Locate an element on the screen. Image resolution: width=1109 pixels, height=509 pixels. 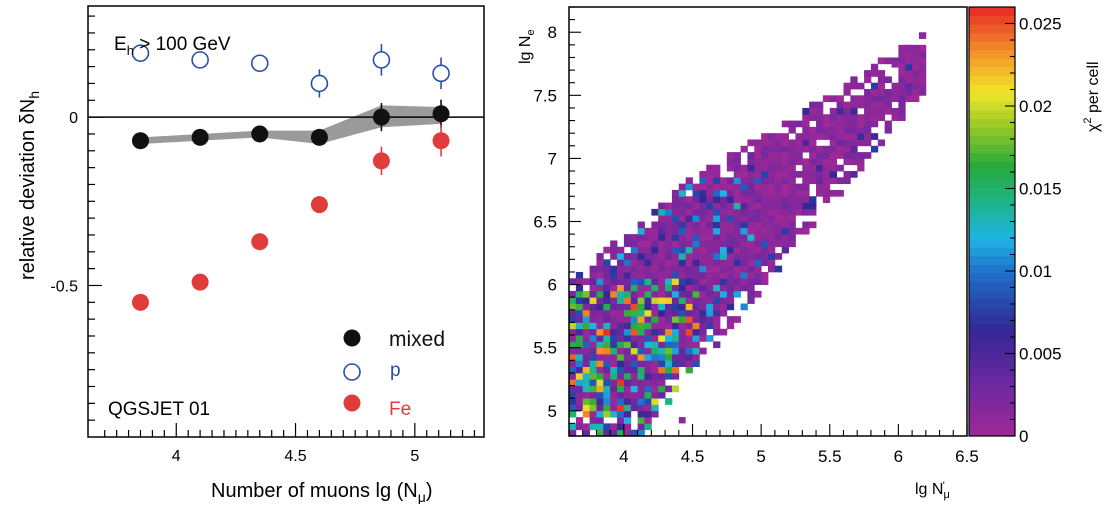
x-tick-label: 5 is located at coordinates (414, 456).